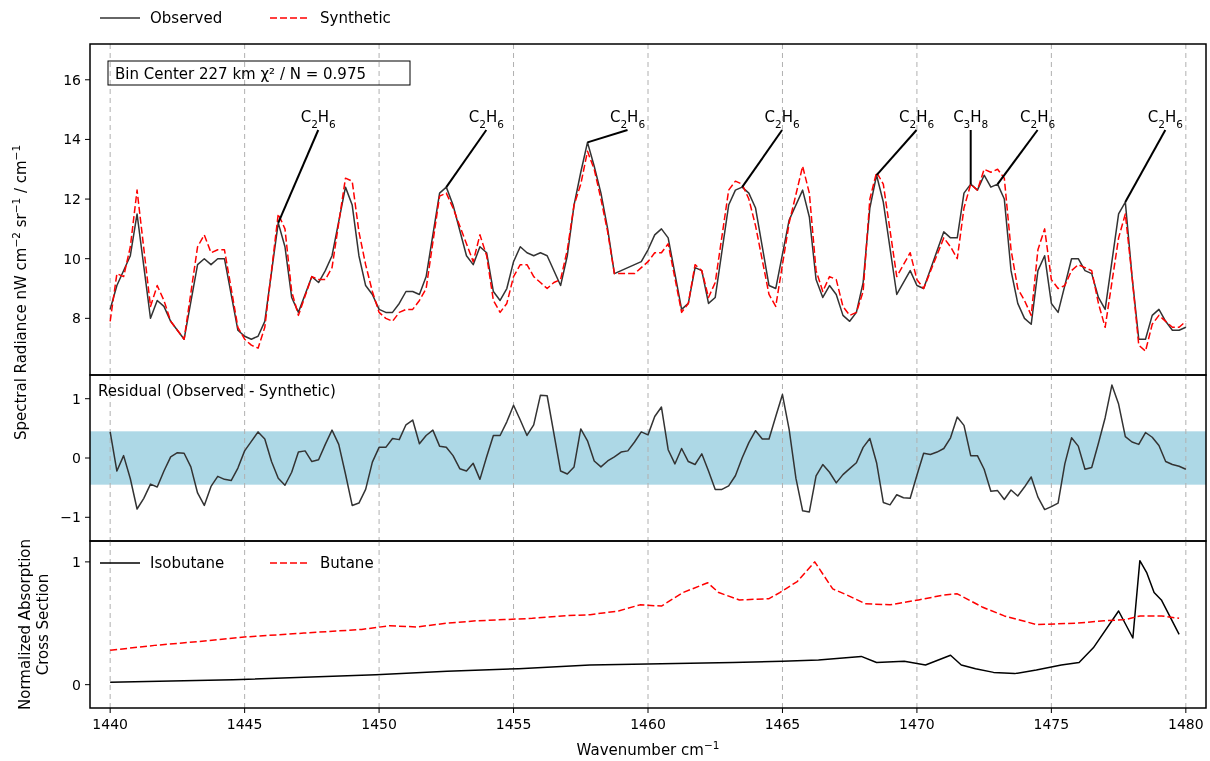 Image resolution: width=1210 pixels, height=761 pixels. What do you see at coordinates (186, 18) in the screenshot?
I see `legend-label: Observed` at bounding box center [186, 18].